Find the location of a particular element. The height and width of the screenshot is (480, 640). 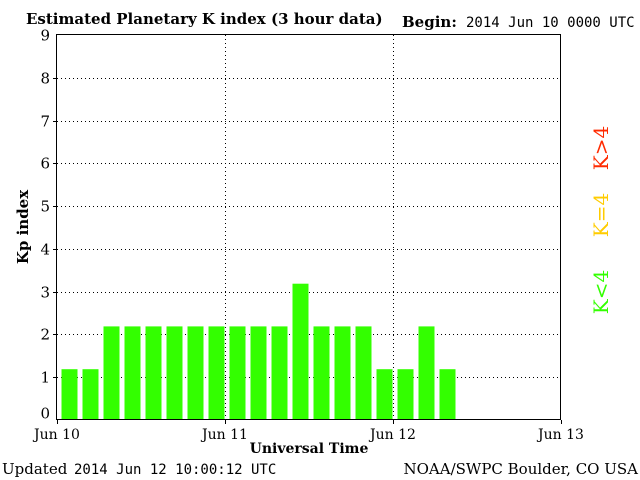

y-tick-label: 0 is located at coordinates (45, 414).